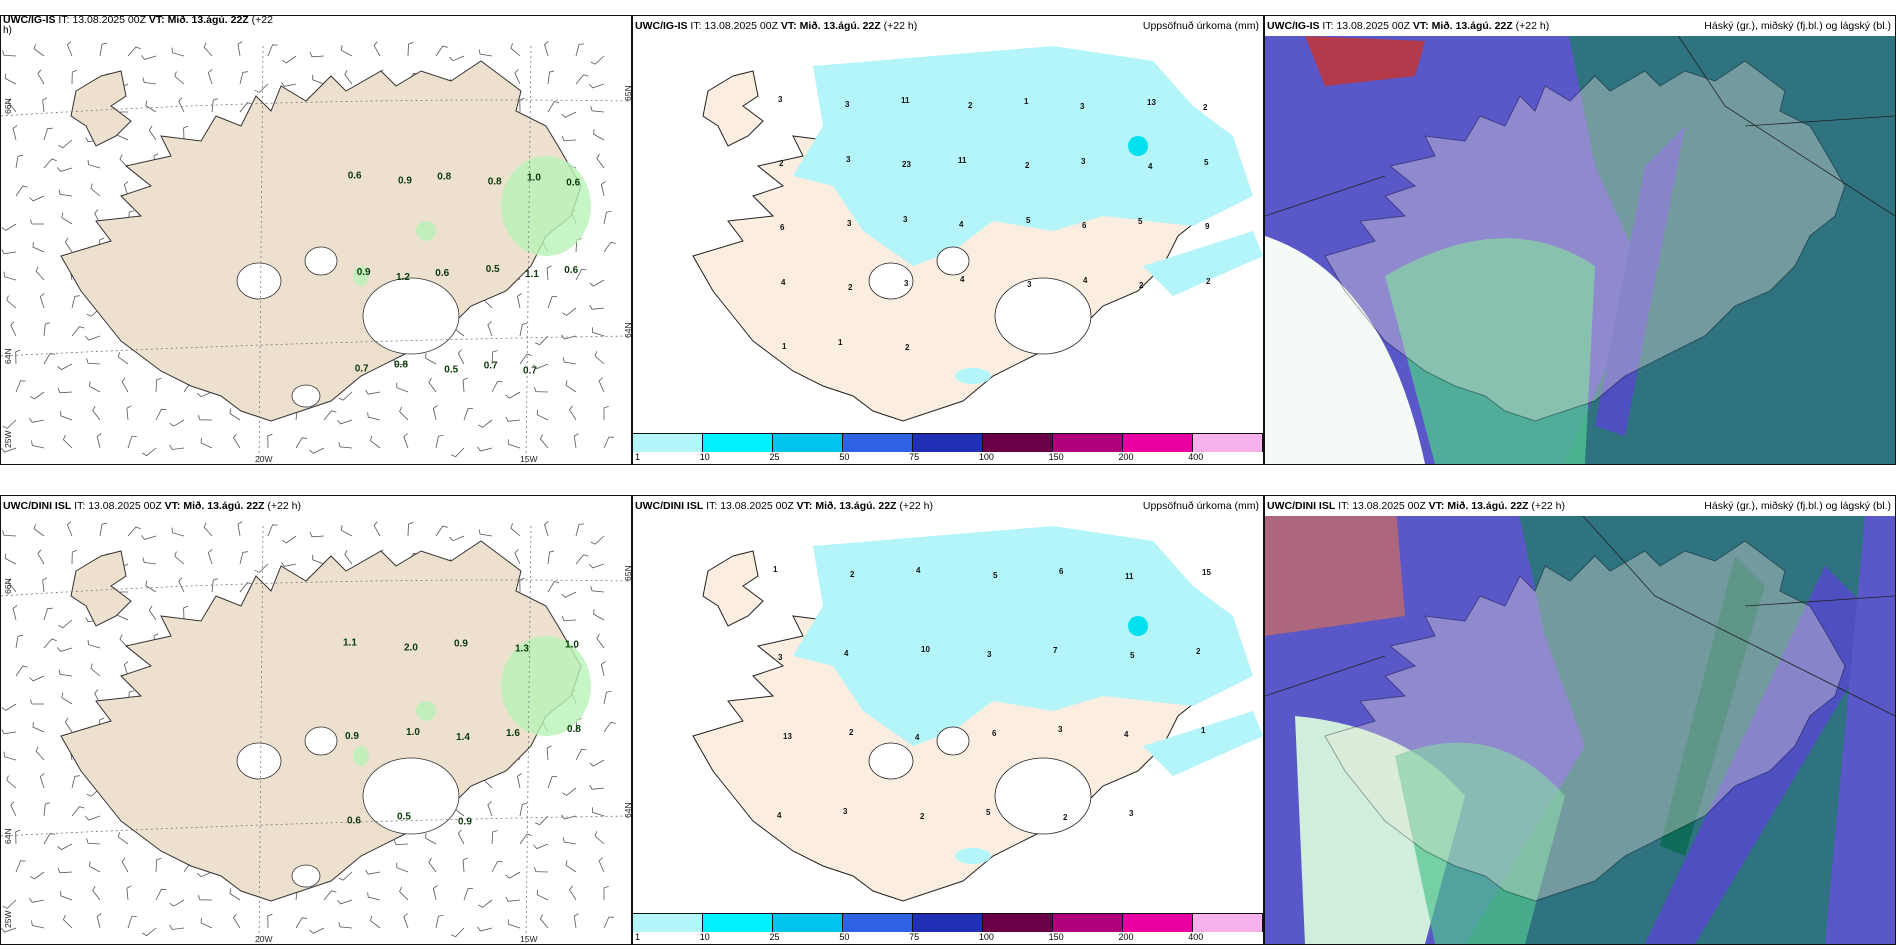 This screenshot has width=1900, height=950. I want to click on map-value-label: 1.1, so click(350, 642).